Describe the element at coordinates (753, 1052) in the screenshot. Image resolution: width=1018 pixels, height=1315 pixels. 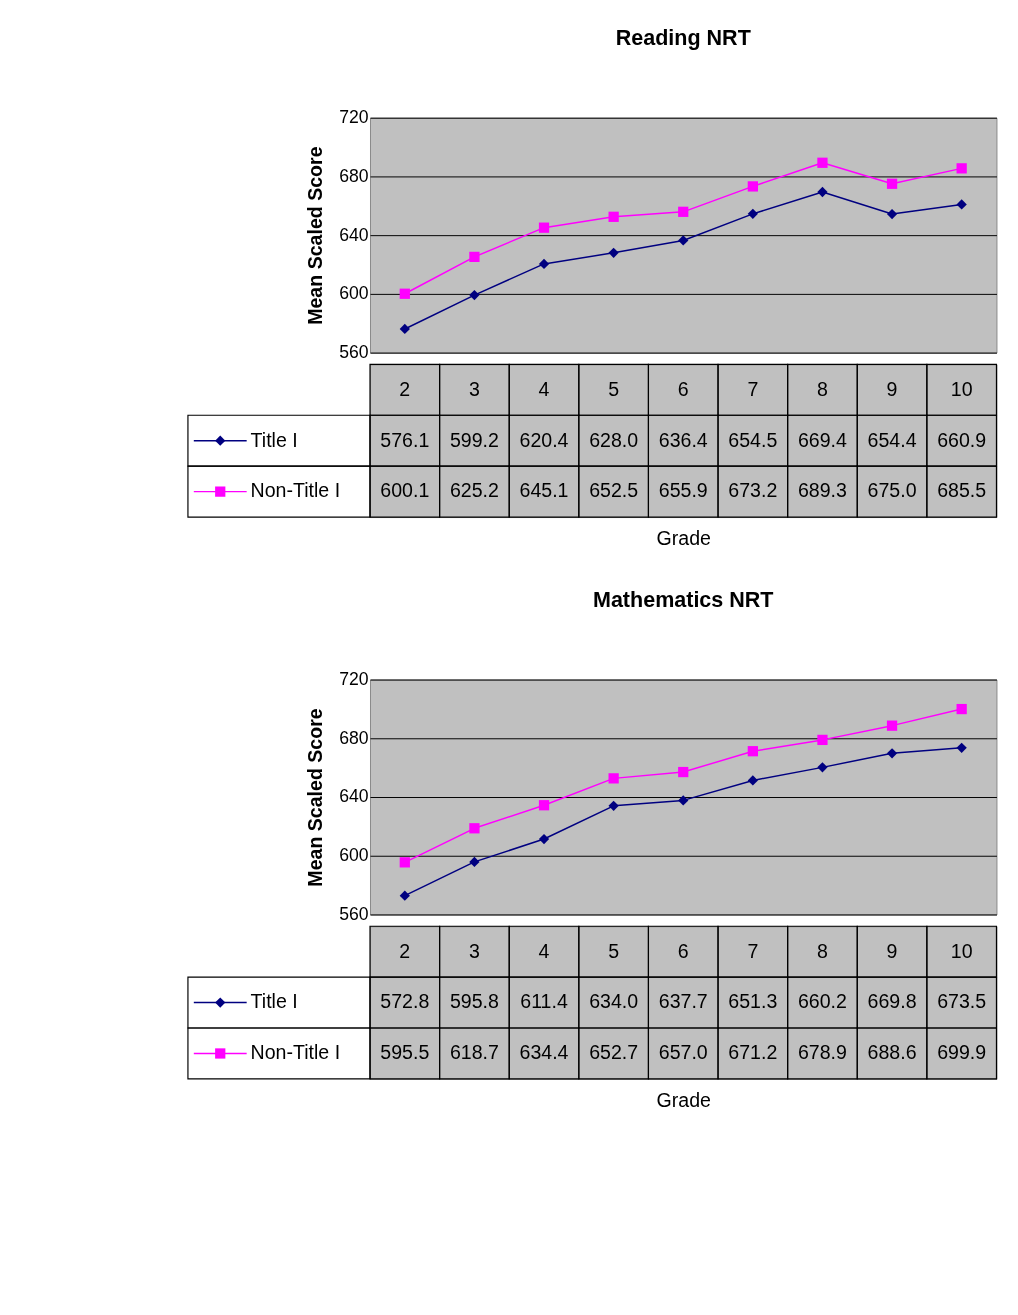
I see `data-label: 671.2` at that location.